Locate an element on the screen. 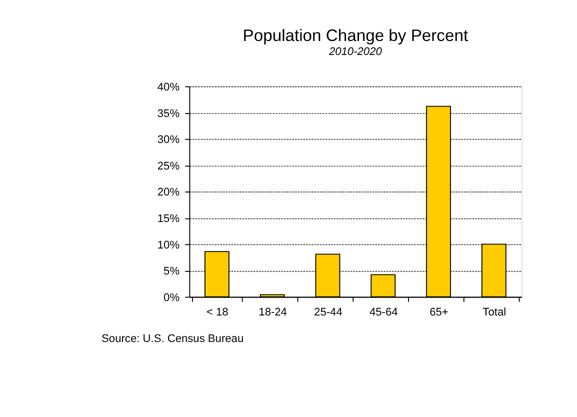 The width and height of the screenshot is (577, 417). y-tick-label: 10% is located at coordinates (168, 245).